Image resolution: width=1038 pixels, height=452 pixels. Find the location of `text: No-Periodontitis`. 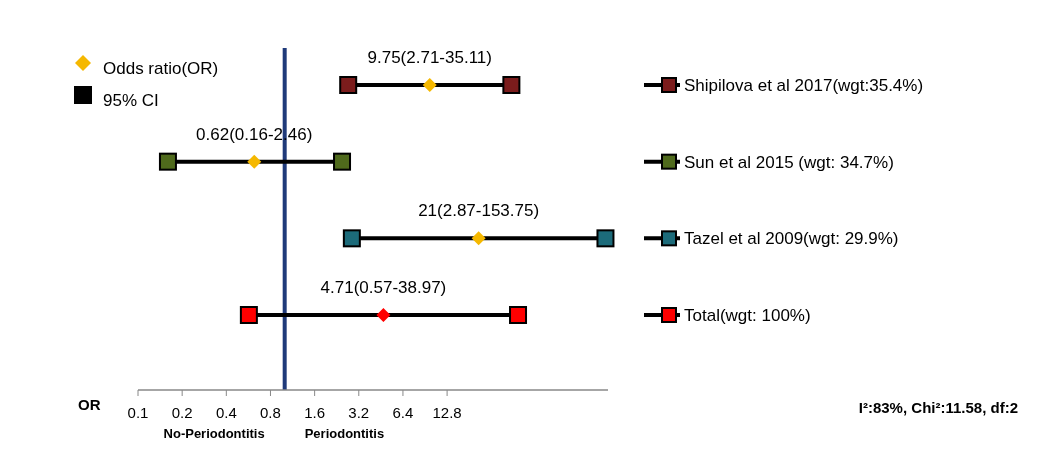

text: No-Periodontitis is located at coordinates (214, 433).